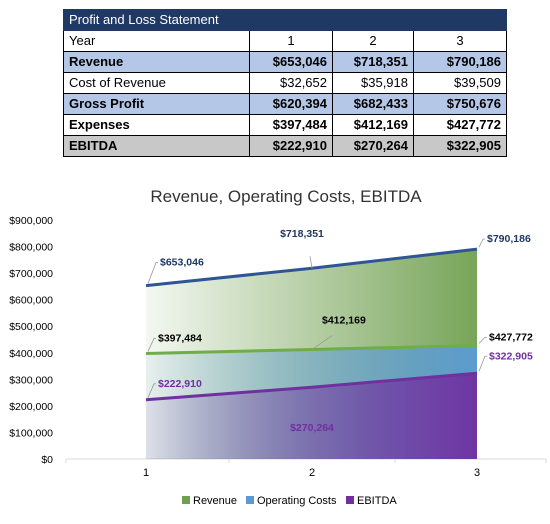 Image resolution: width=550 pixels, height=524 pixels. What do you see at coordinates (511, 356) in the screenshot?
I see `data-label: $322,905` at bounding box center [511, 356].